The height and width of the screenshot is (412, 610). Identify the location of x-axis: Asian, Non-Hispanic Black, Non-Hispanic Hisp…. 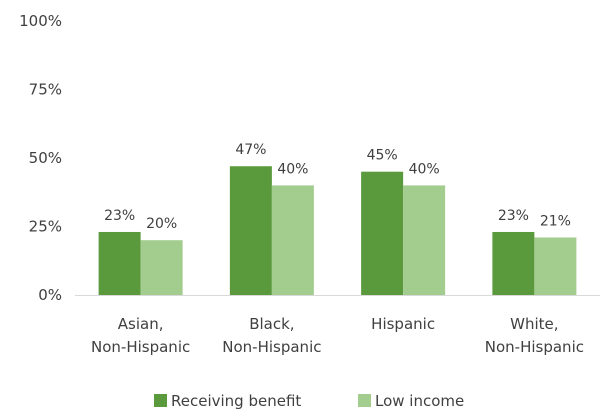
(337, 335).